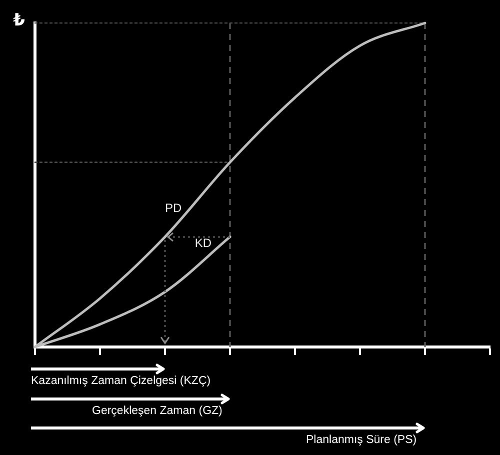 This screenshot has width=500, height=455. Describe the element at coordinates (203, 243) in the screenshot. I see `series-label: KD` at that location.